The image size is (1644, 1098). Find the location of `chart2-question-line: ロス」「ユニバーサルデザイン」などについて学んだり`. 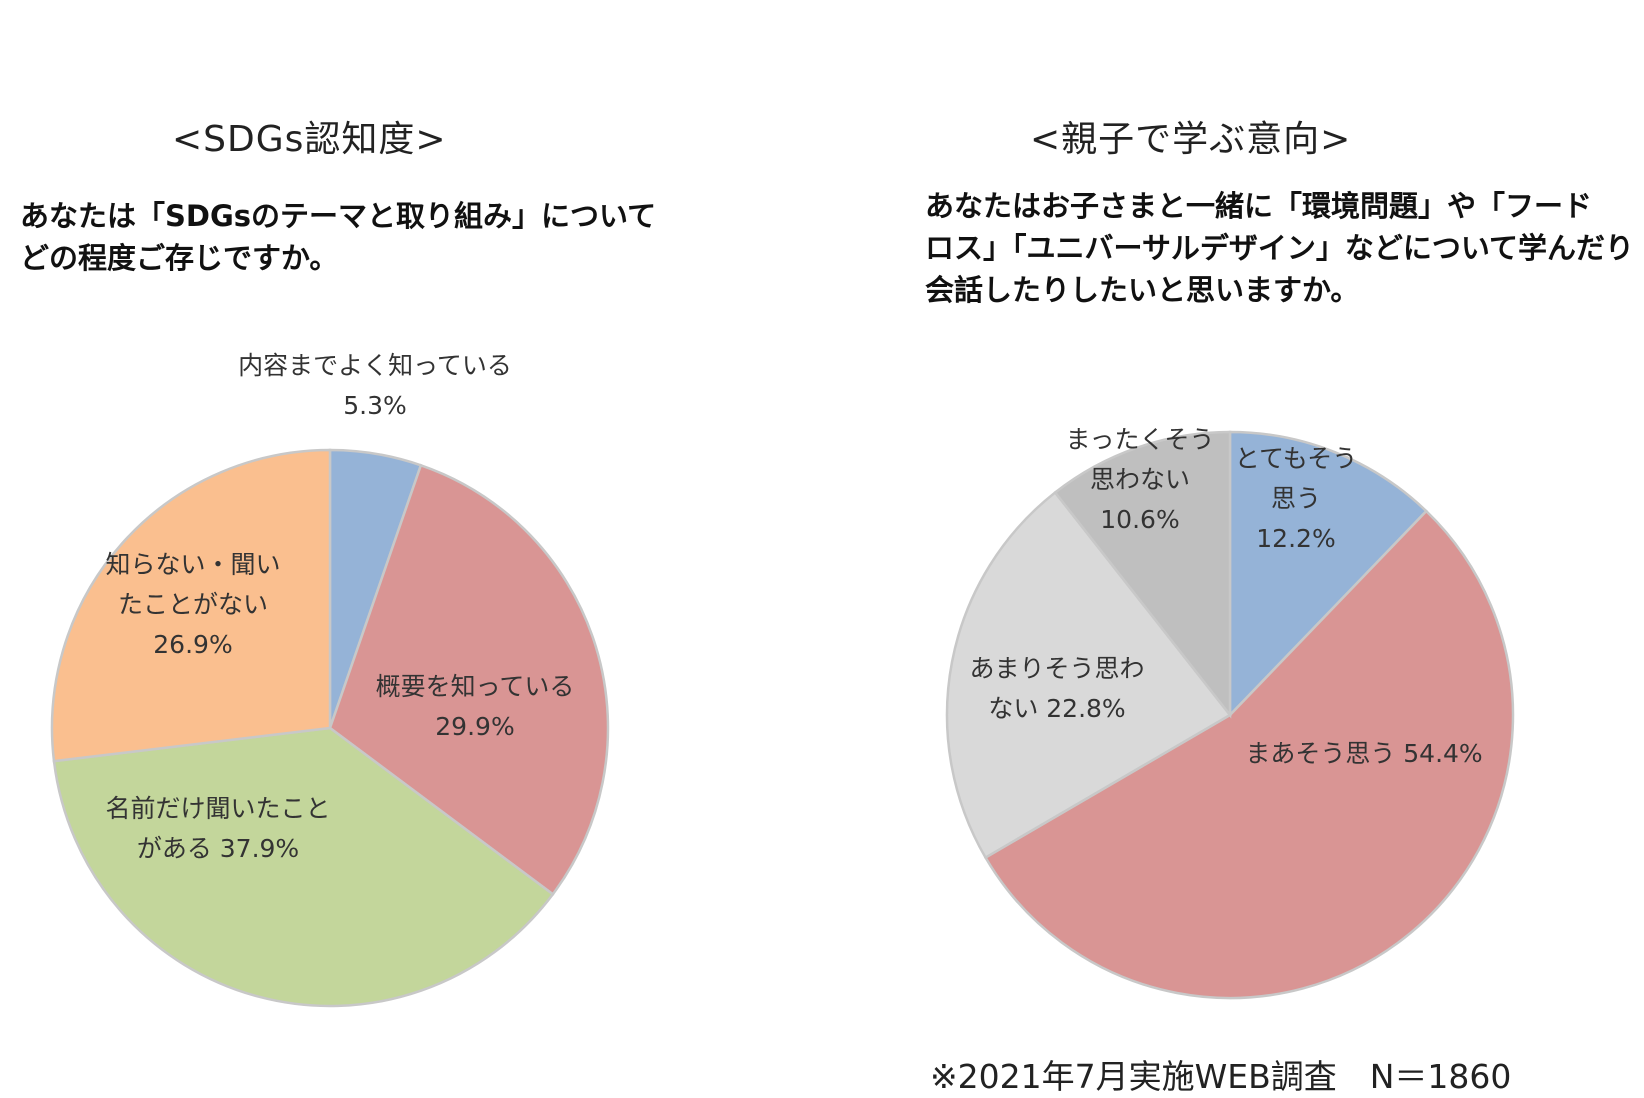

chart2-question-line: ロス」「ユニバーサルデザイン」などについて学んだり is located at coordinates (1280, 248).